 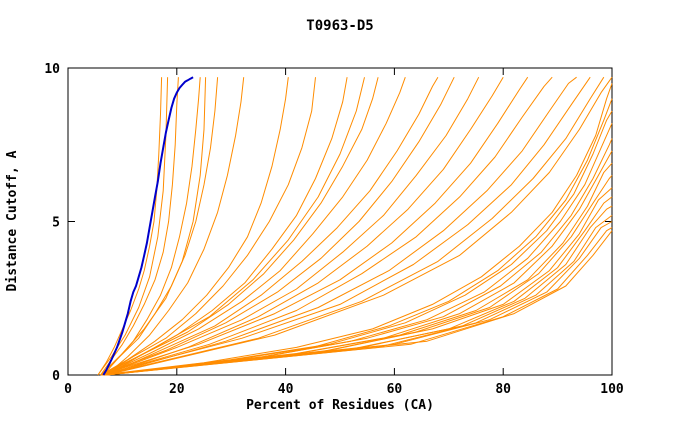 What do you see at coordinates (395, 389) in the screenshot?
I see `x-tick-label: 60` at bounding box center [395, 389].